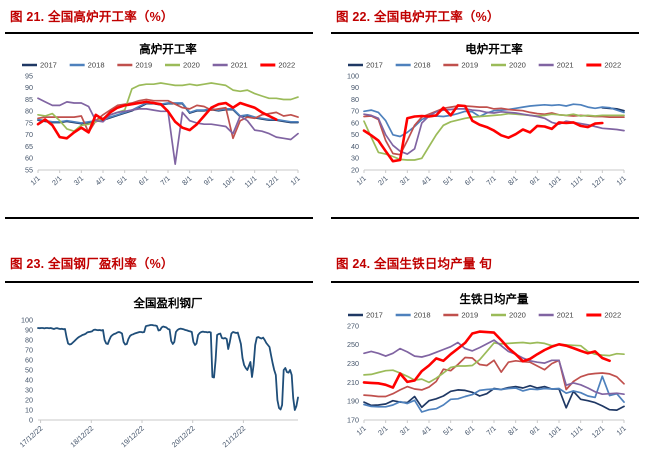 Image resolution: width=651 pixels, height=450 pixels. Describe the element at coordinates (183, 436) in the screenshot. I see `x-tick-label: 20/12/22` at that location.